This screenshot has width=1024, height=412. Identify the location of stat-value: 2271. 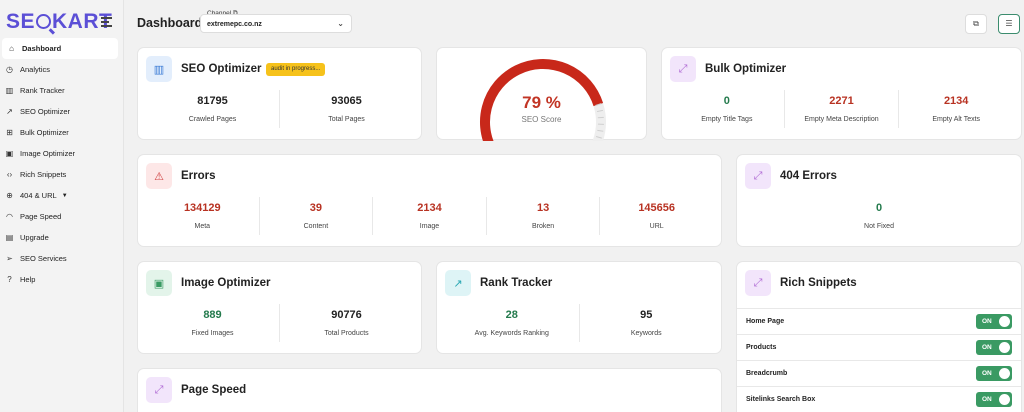
(841, 101).